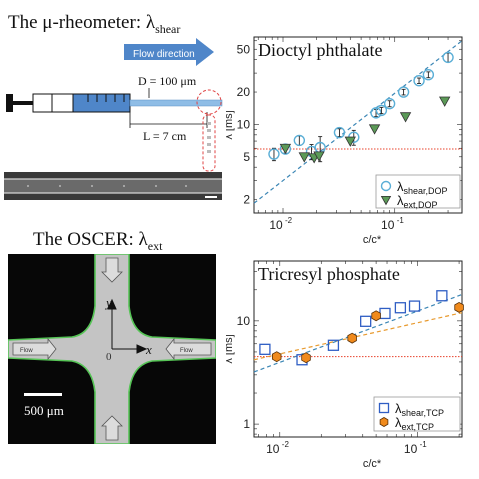 Image resolution: width=479 pixels, height=479 pixels. I want to click on oscer-scale-bar, so click(43, 394).